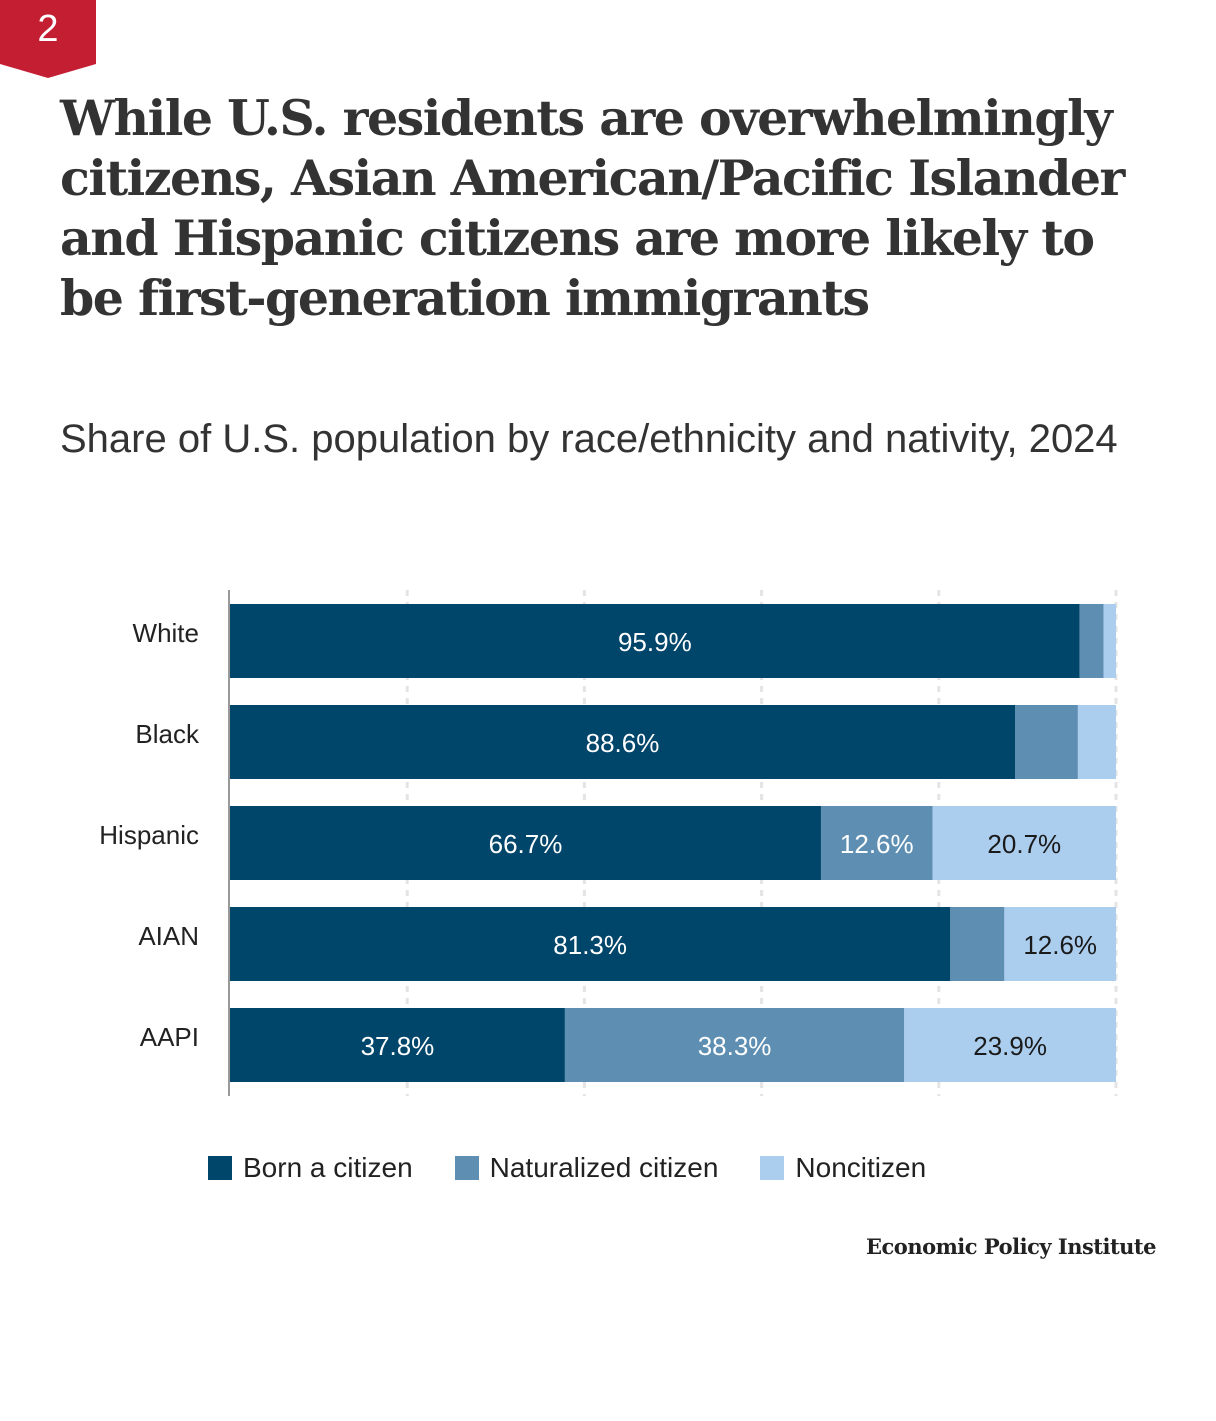 Image resolution: width=1216 pixels, height=1421 pixels. I want to click on data-label: 37.8%, so click(398, 1046).